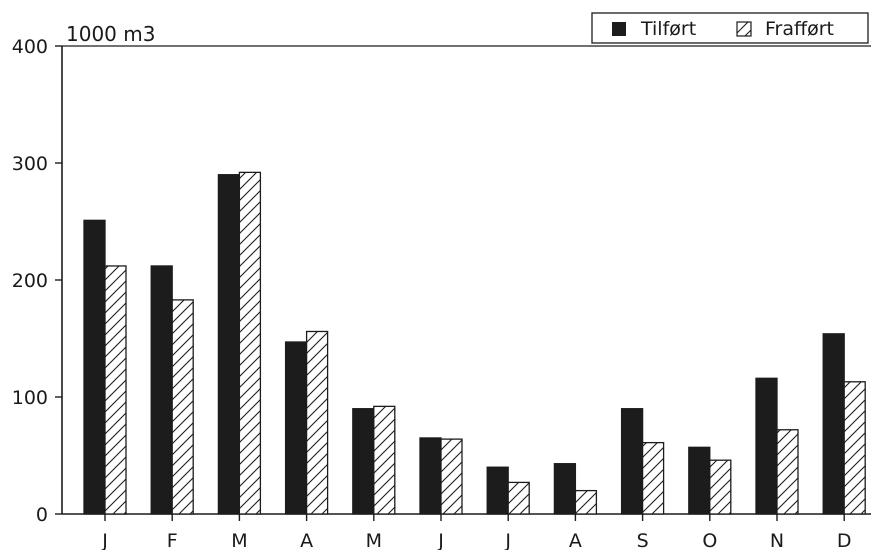  Describe the element at coordinates (110, 34) in the screenshot. I see `y-axis-unit-label: 1000 m3` at that location.